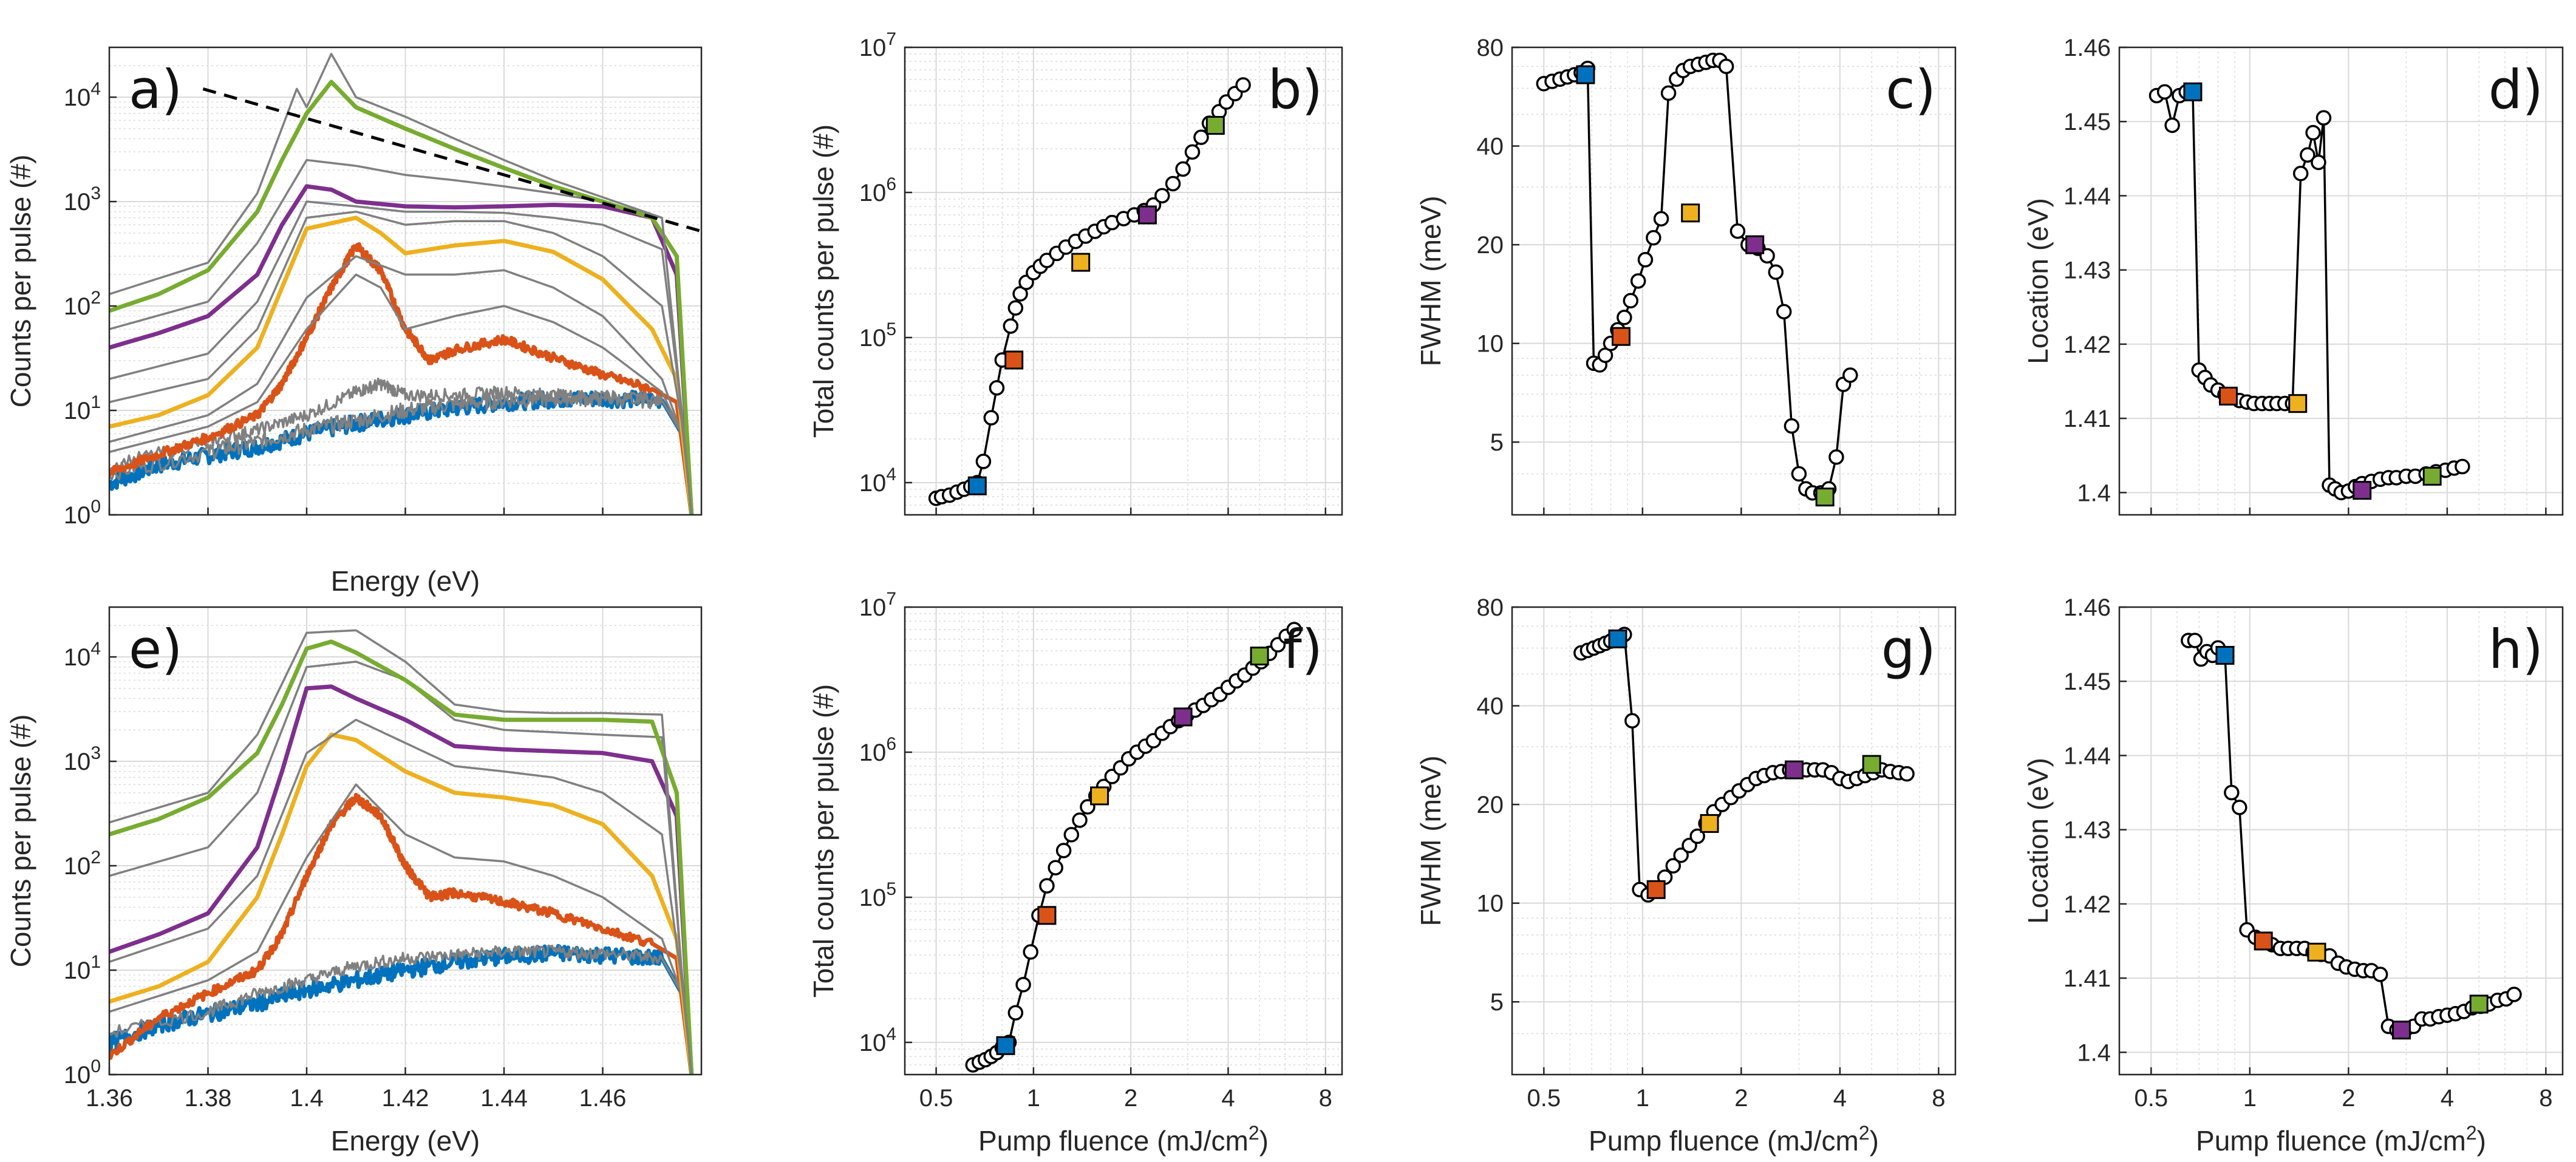 The height and width of the screenshot is (1162, 2576). What do you see at coordinates (1296, 89) in the screenshot?
I see `panel-label: b)` at bounding box center [1296, 89].